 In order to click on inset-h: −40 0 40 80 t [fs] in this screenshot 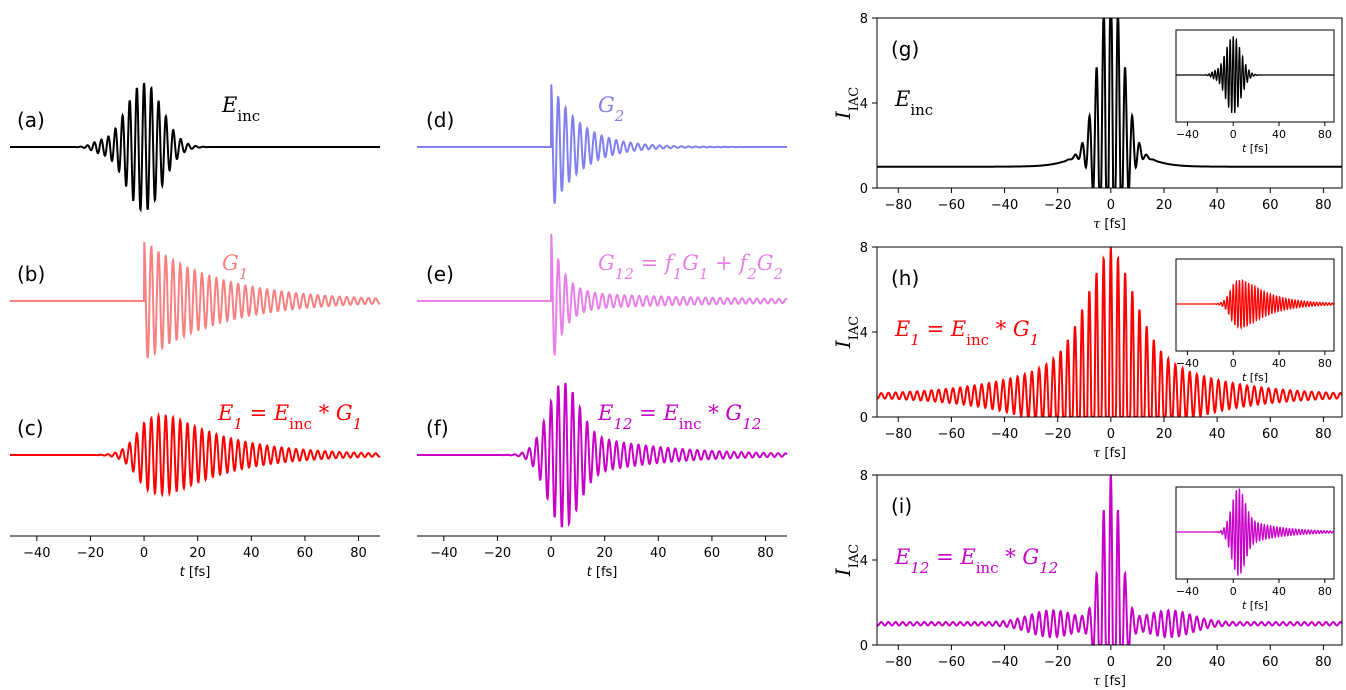, I will do `click(1255, 321)`.